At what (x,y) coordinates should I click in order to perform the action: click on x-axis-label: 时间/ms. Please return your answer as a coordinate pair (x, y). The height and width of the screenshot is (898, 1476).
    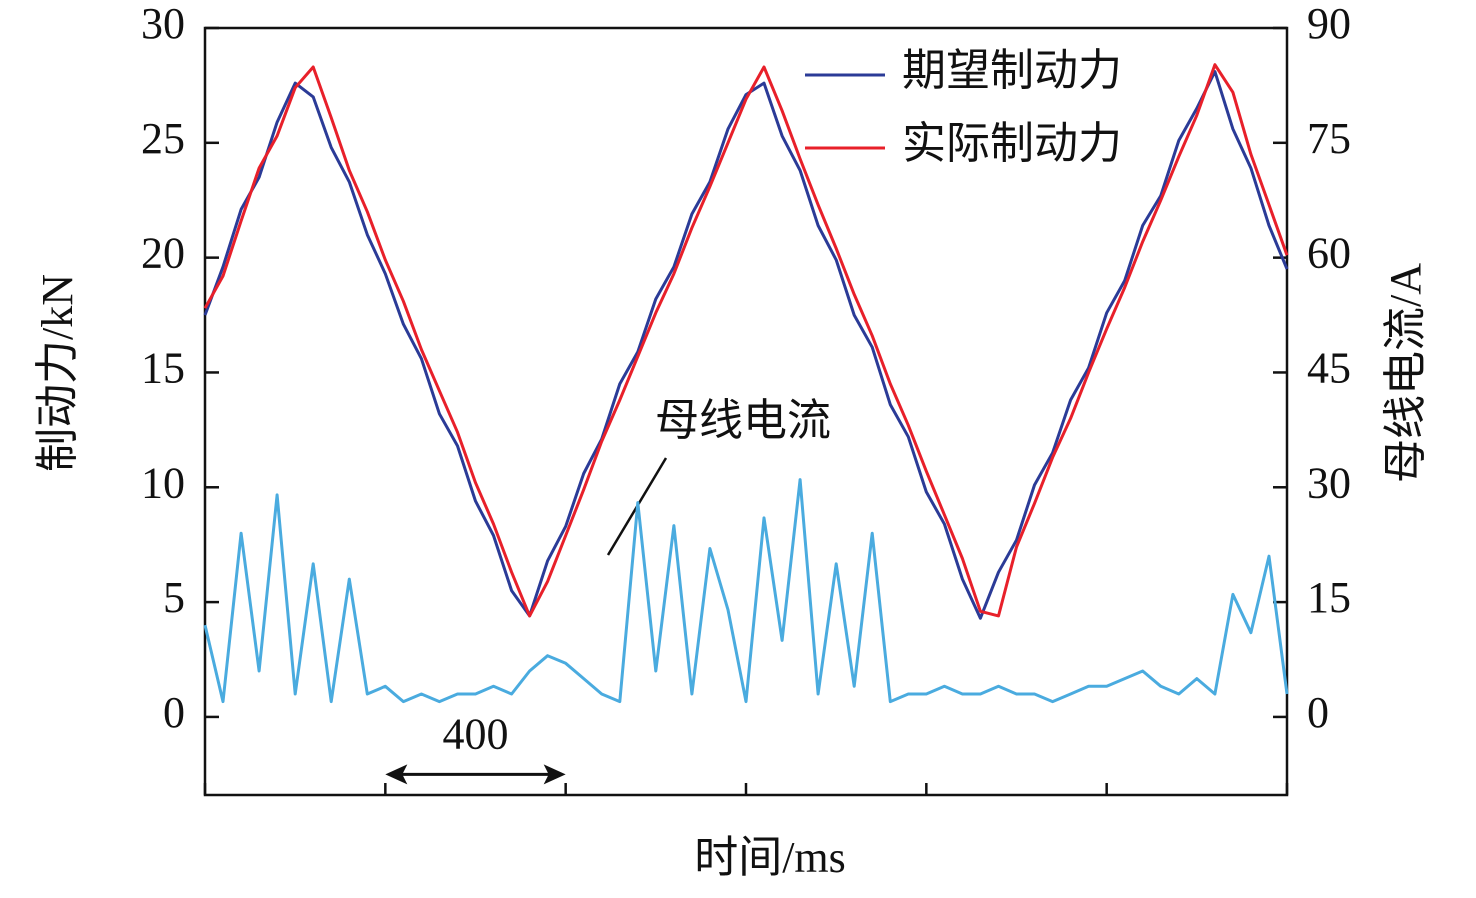
    Looking at the image, I should click on (770, 857).